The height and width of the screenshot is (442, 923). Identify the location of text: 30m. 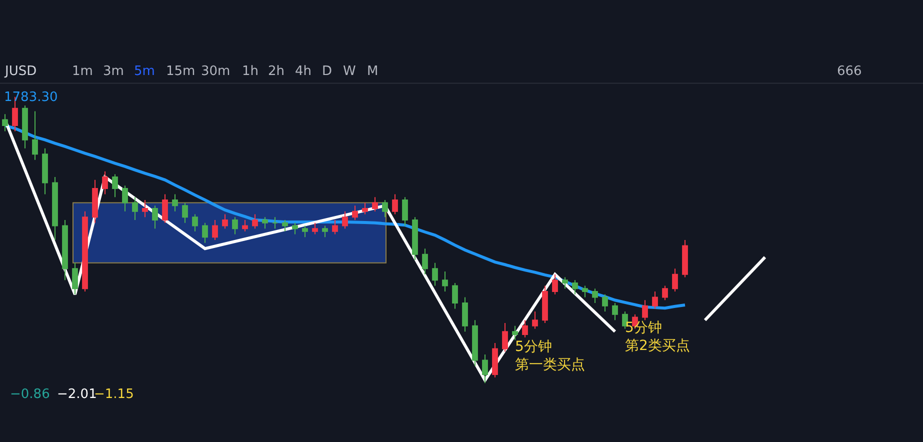
(215, 71).